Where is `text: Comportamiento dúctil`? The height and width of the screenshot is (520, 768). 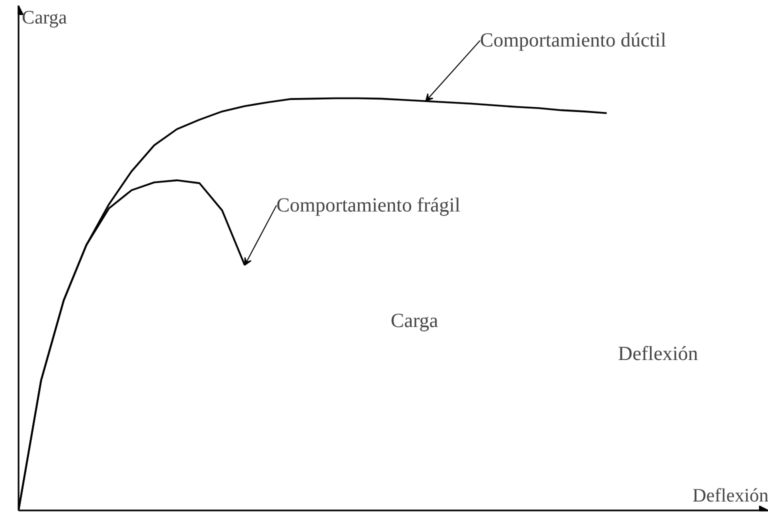
text: Comportamiento dúctil is located at coordinates (573, 41).